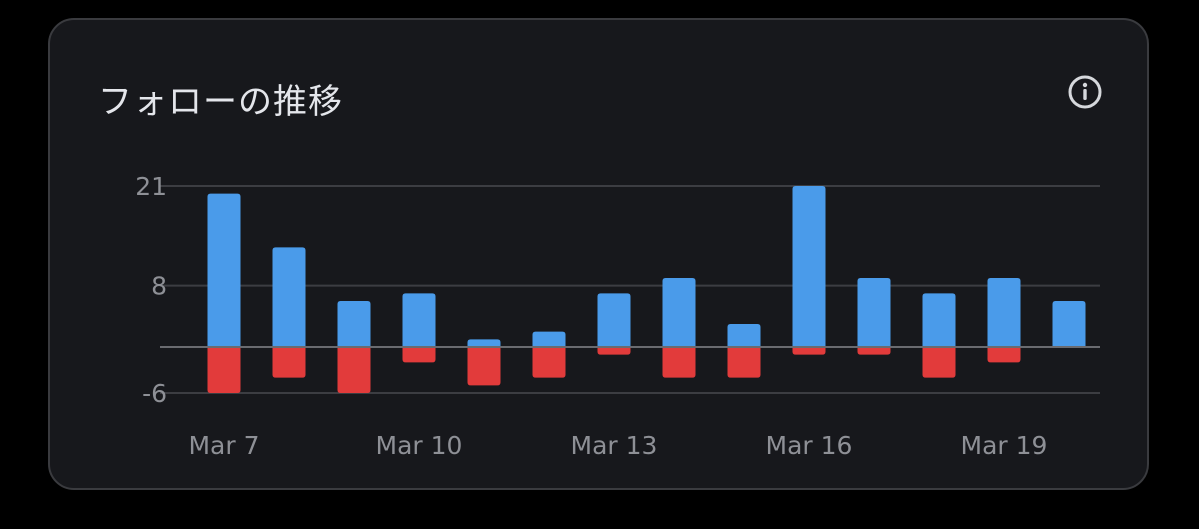 The height and width of the screenshot is (529, 1199). I want to click on info-circle-icon, so click(1085, 92).